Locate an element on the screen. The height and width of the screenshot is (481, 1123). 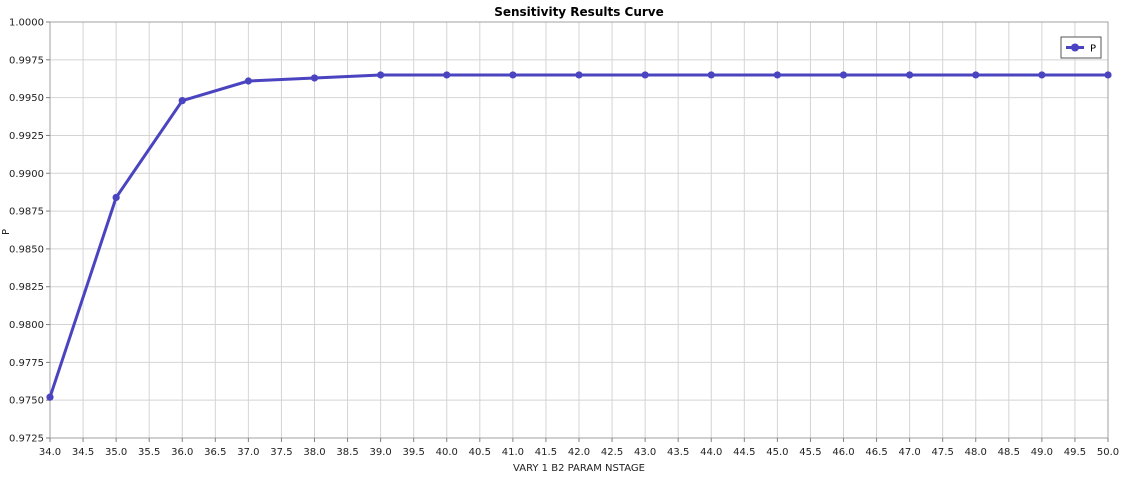
chart-title: Sensitivity Results Curve is located at coordinates (579, 12).